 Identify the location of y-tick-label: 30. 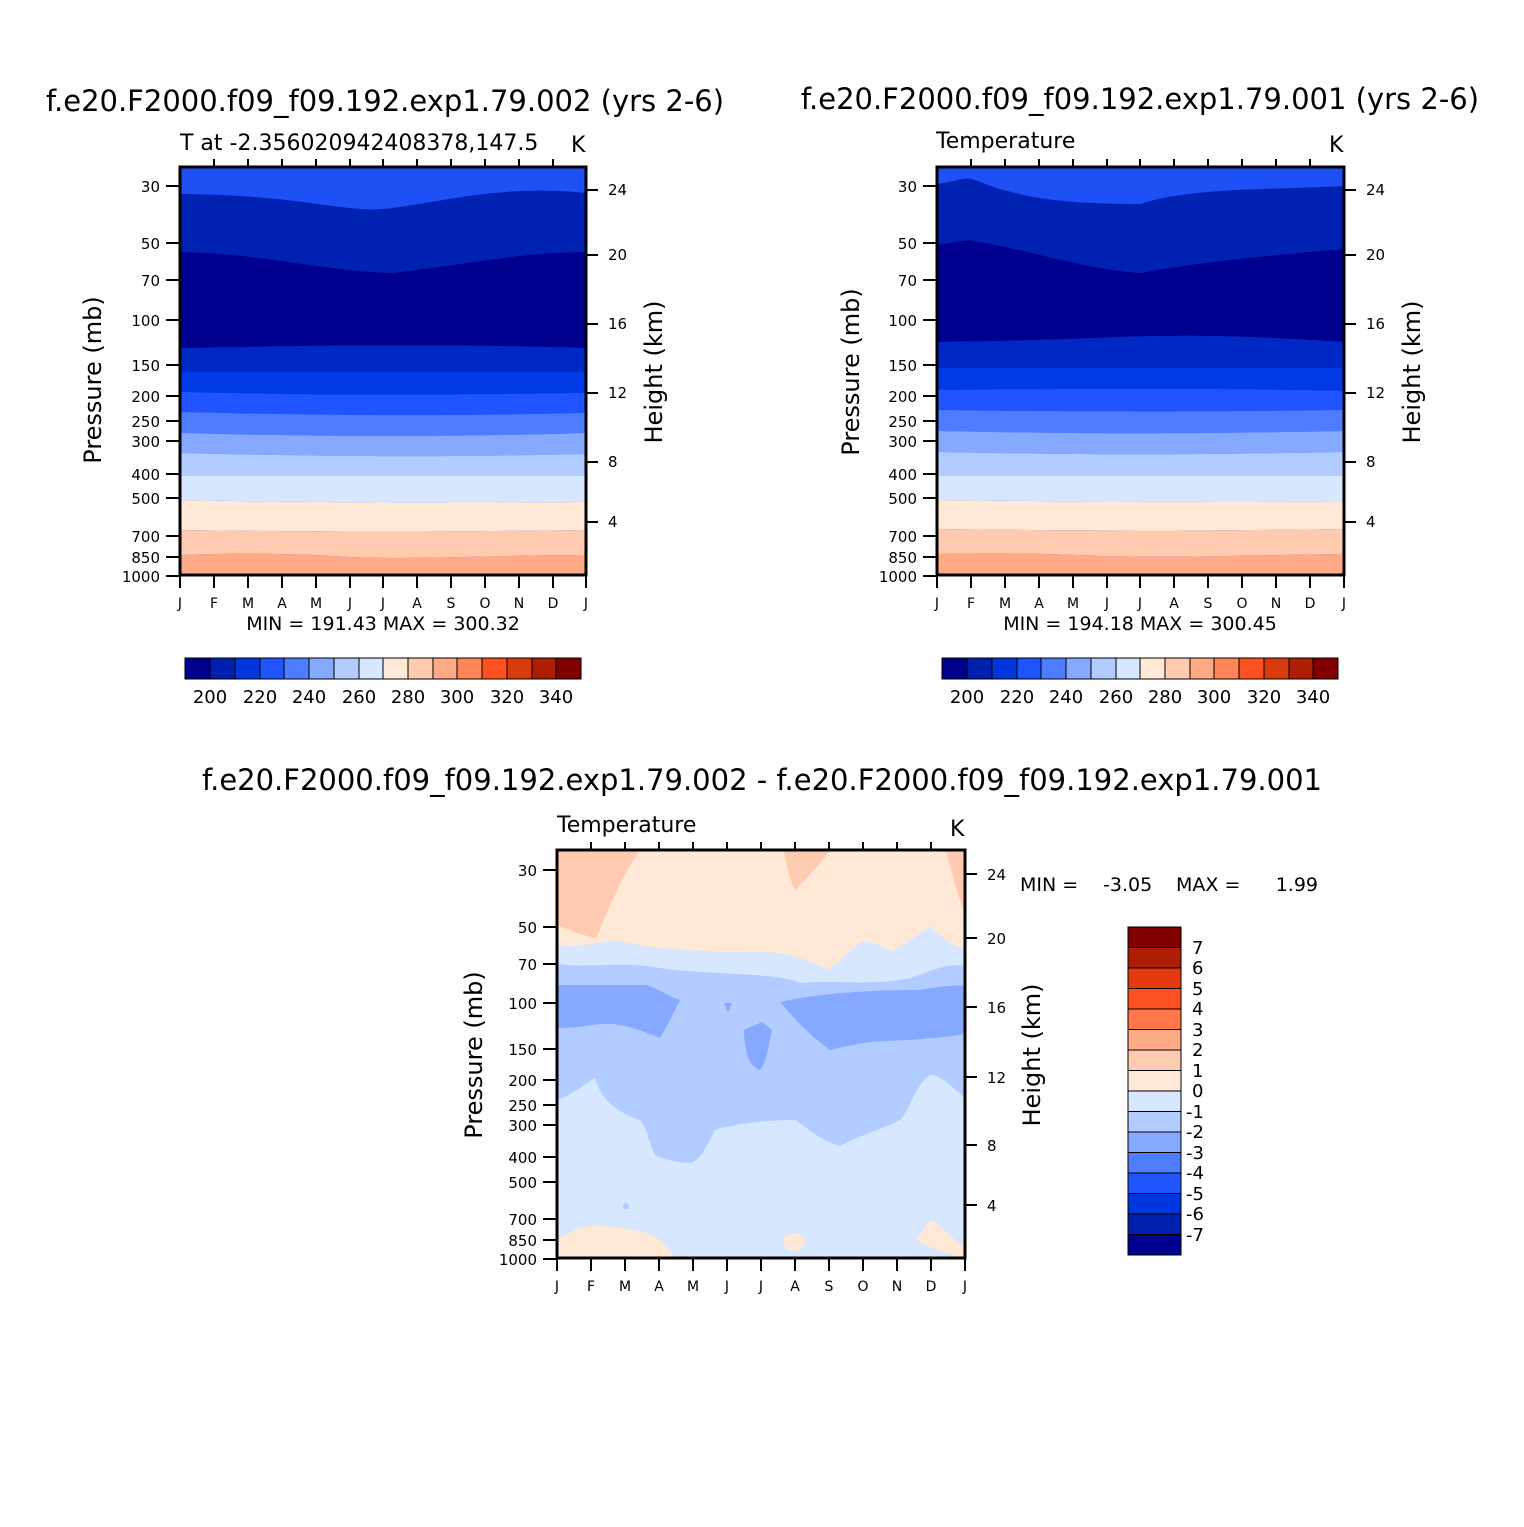
(527, 871).